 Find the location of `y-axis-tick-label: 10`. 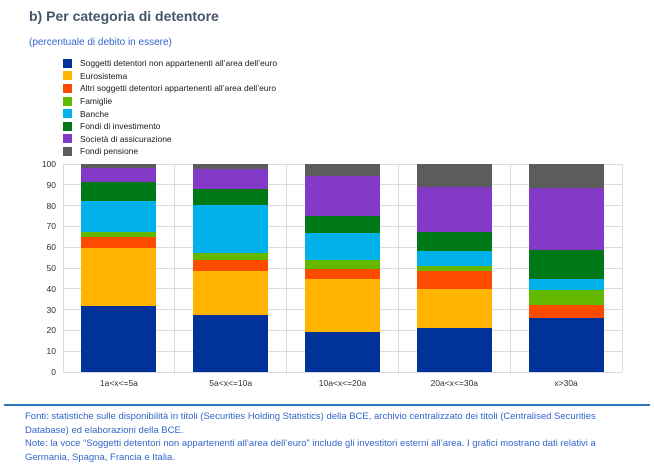

y-axis-tick-label: 10 is located at coordinates (51, 351).